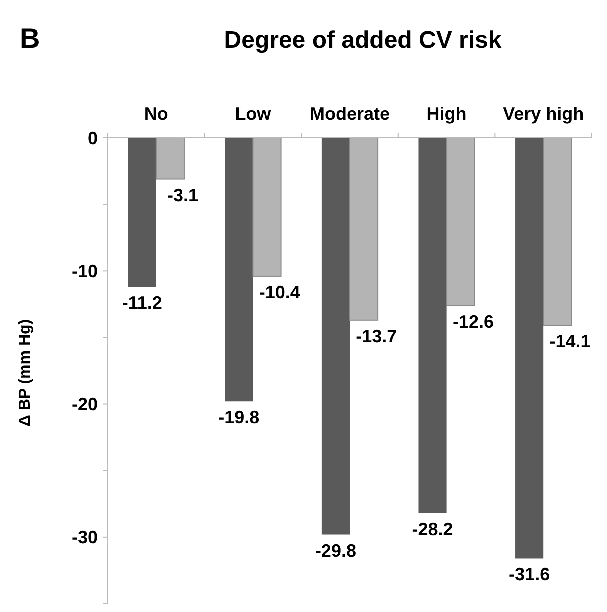 This screenshot has height=612, width=607. I want to click on text: B, so click(30, 38).